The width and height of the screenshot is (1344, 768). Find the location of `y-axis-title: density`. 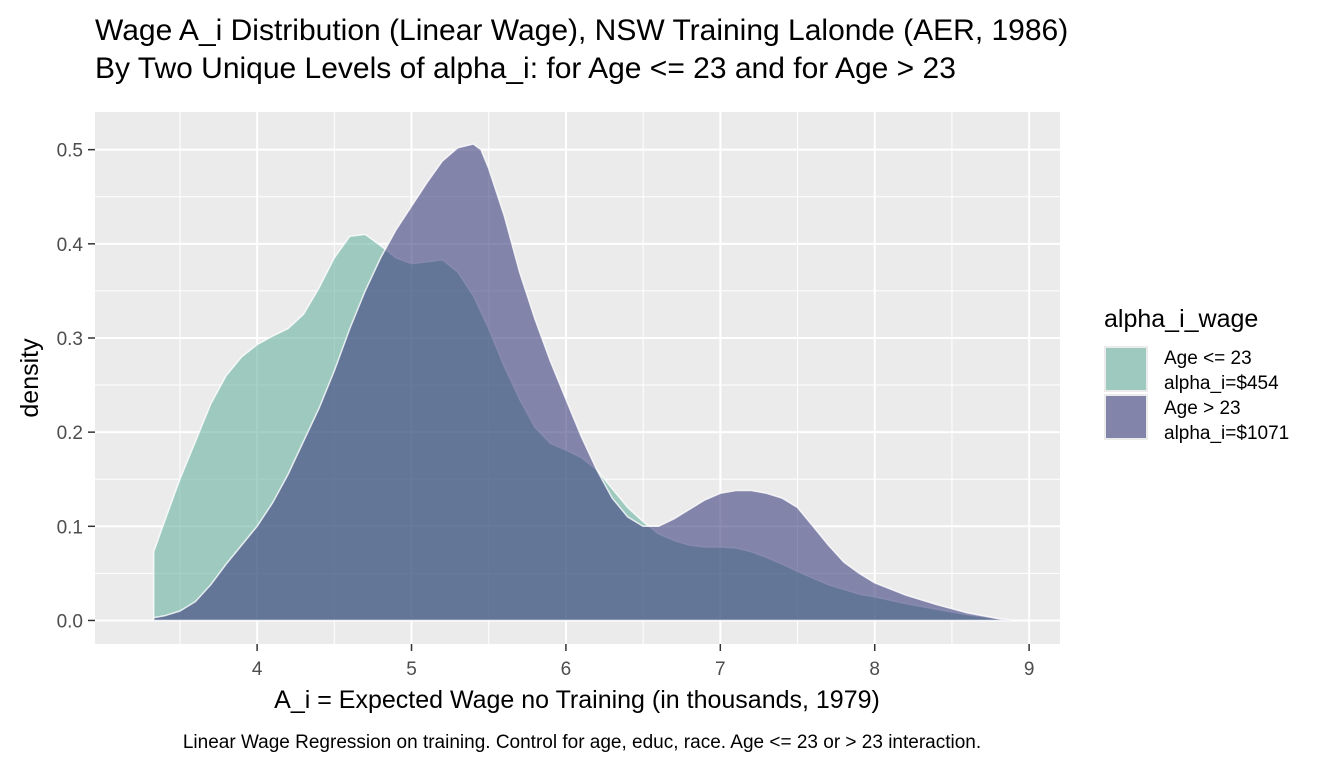

y-axis-title: density is located at coordinates (30, 378).